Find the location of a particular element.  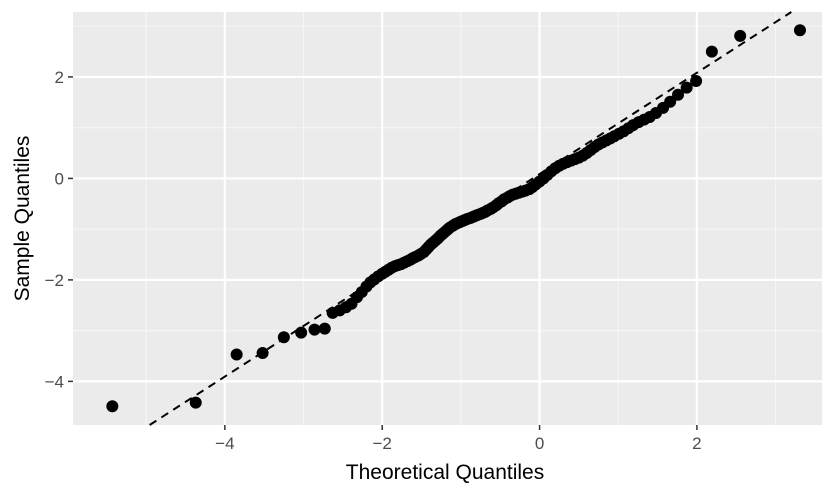

x-tick-label: −4 is located at coordinates (224, 443).